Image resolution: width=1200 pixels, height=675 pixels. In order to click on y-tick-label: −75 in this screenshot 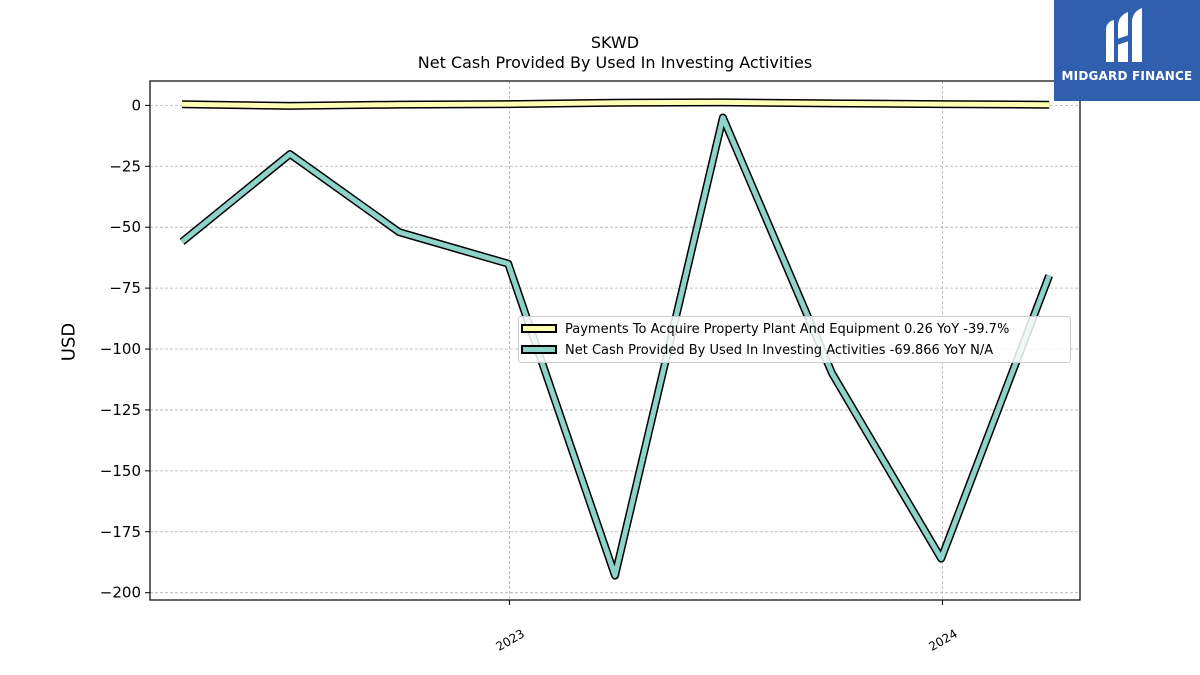, I will do `click(125, 288)`.